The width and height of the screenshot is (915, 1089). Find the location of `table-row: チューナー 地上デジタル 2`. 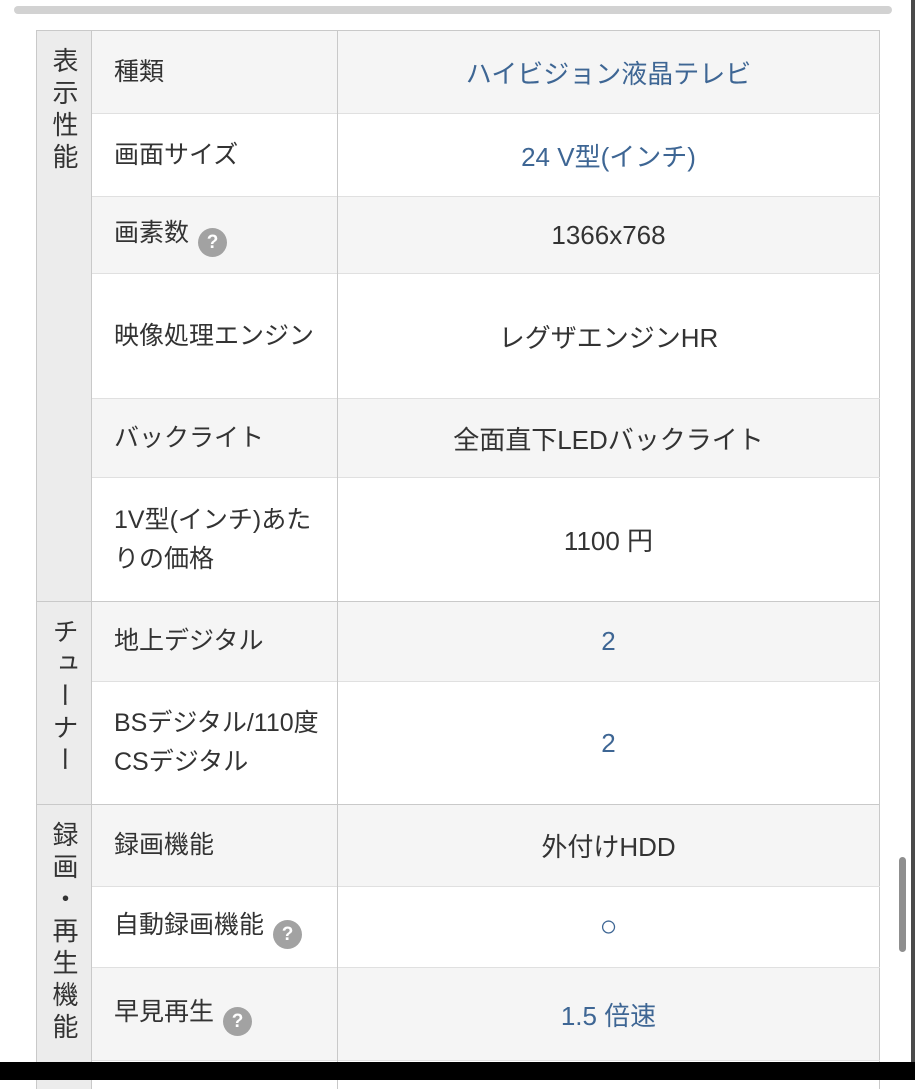

table-row: チューナー 地上デジタル 2 is located at coordinates (458, 642).